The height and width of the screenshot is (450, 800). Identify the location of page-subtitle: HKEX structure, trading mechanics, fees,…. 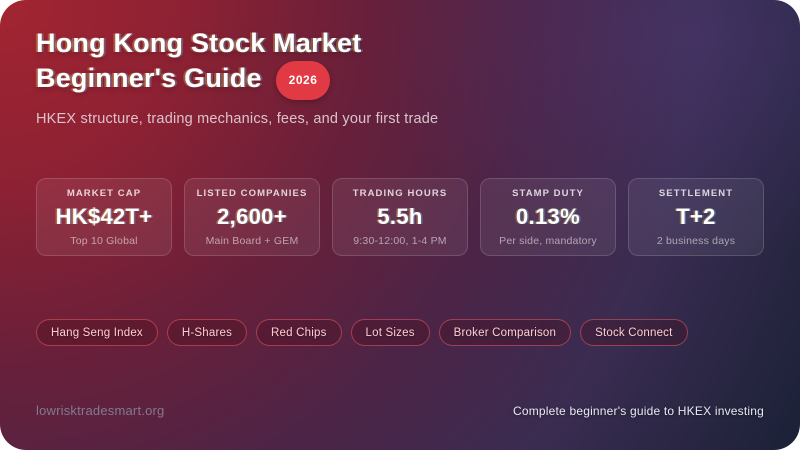
(237, 119).